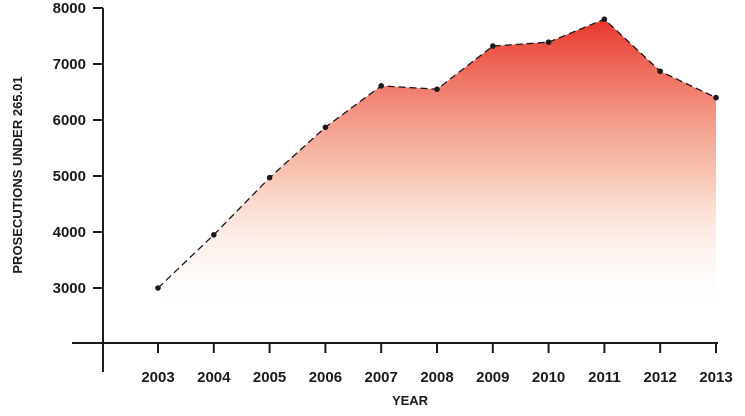  What do you see at coordinates (381, 86) in the screenshot?
I see `data-point-2007` at bounding box center [381, 86].